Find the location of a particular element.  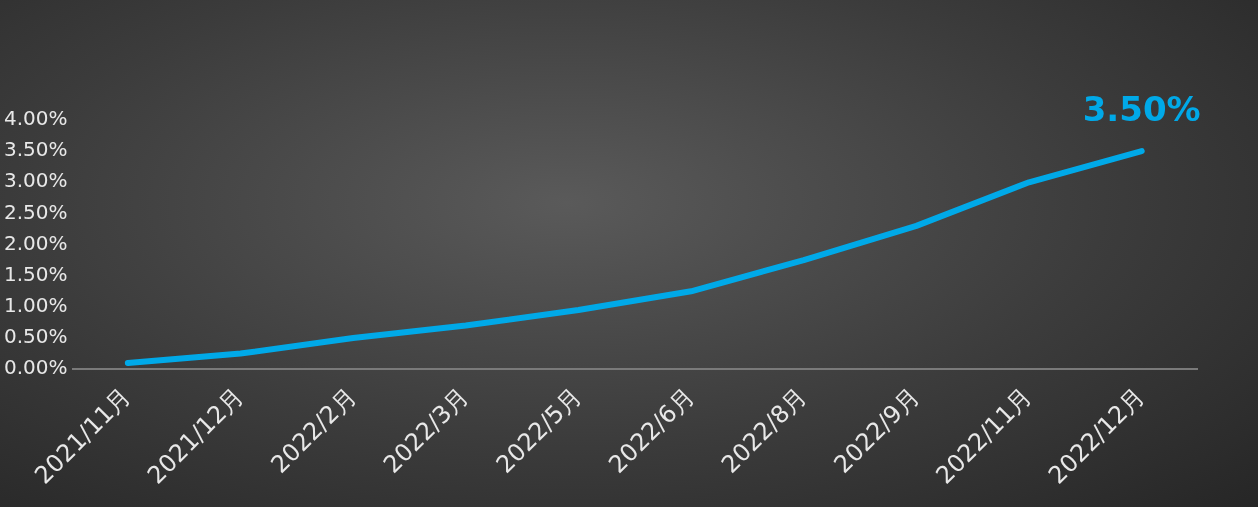

y-tick-label: 2.50% is located at coordinates (35, 211).